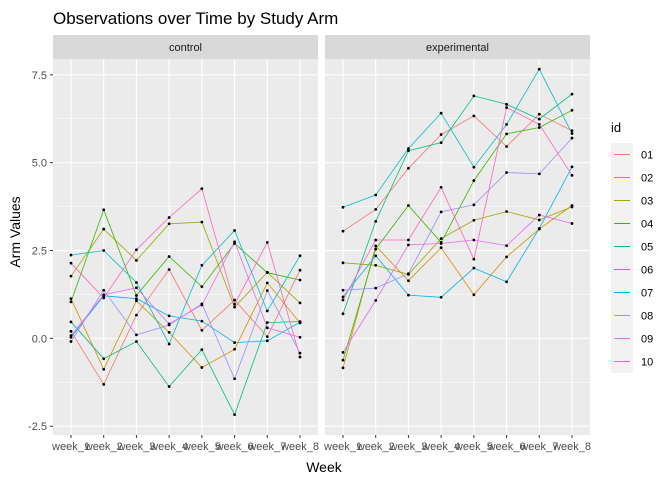 The height and width of the screenshot is (480, 672). Describe the element at coordinates (647, 294) in the screenshot. I see `legend-label: 07` at that location.